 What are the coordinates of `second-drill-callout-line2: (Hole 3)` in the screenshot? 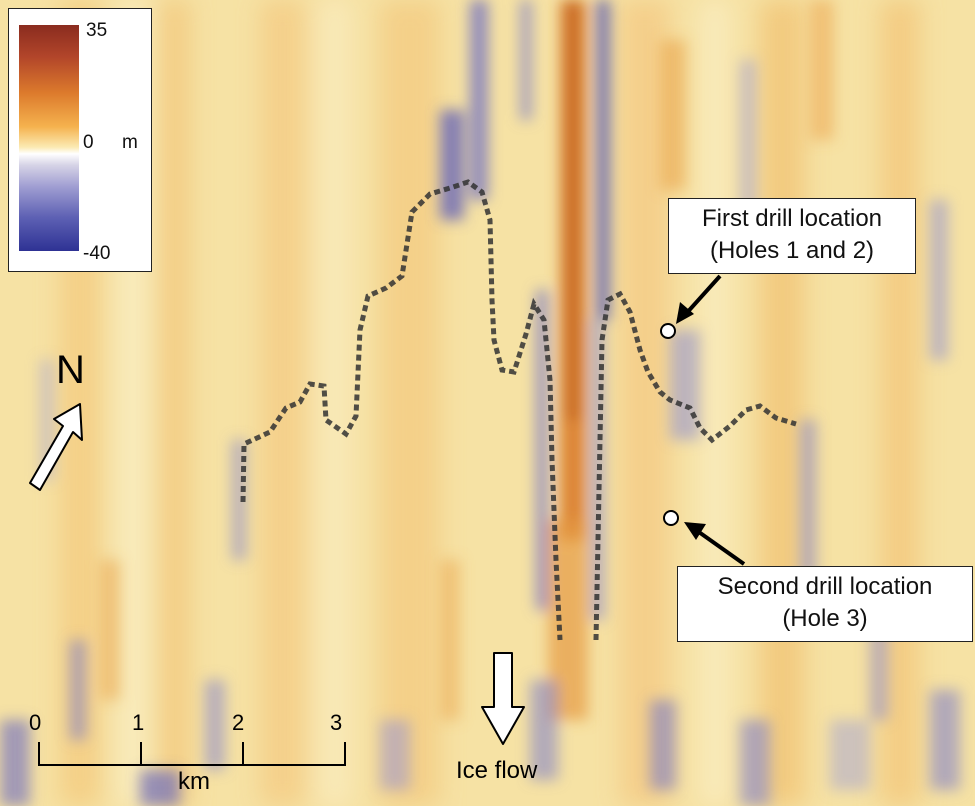 It's located at (825, 618).